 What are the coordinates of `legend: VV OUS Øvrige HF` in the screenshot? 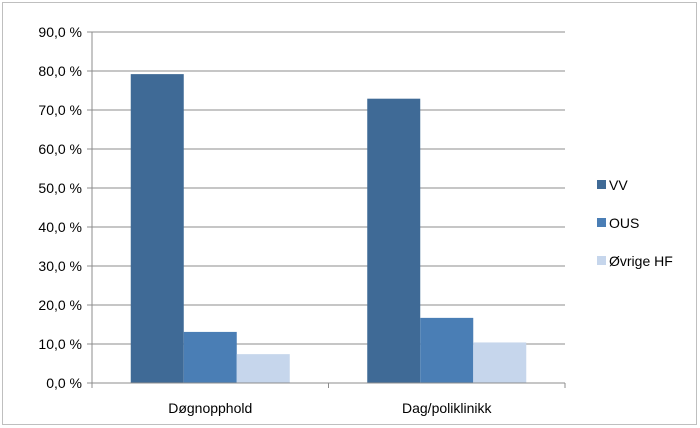 It's located at (635, 223).